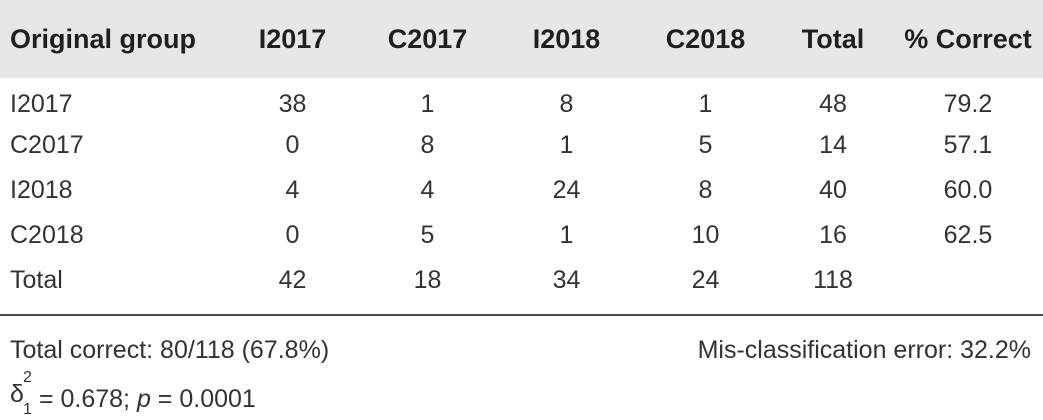 Image resolution: width=1043 pixels, height=420 pixels. Describe the element at coordinates (566, 38) in the screenshot. I see `header-i2018: I2018` at that location.